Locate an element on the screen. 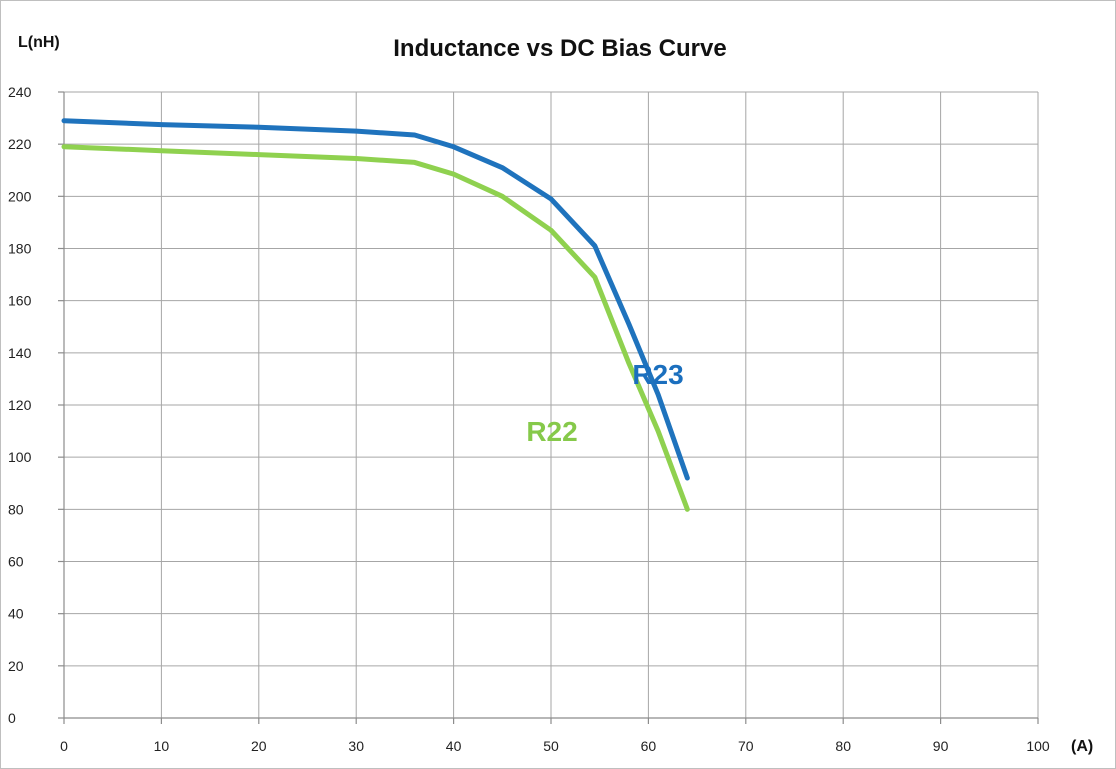  chart-title: Inductance vs DC Bias Curve is located at coordinates (559, 48).